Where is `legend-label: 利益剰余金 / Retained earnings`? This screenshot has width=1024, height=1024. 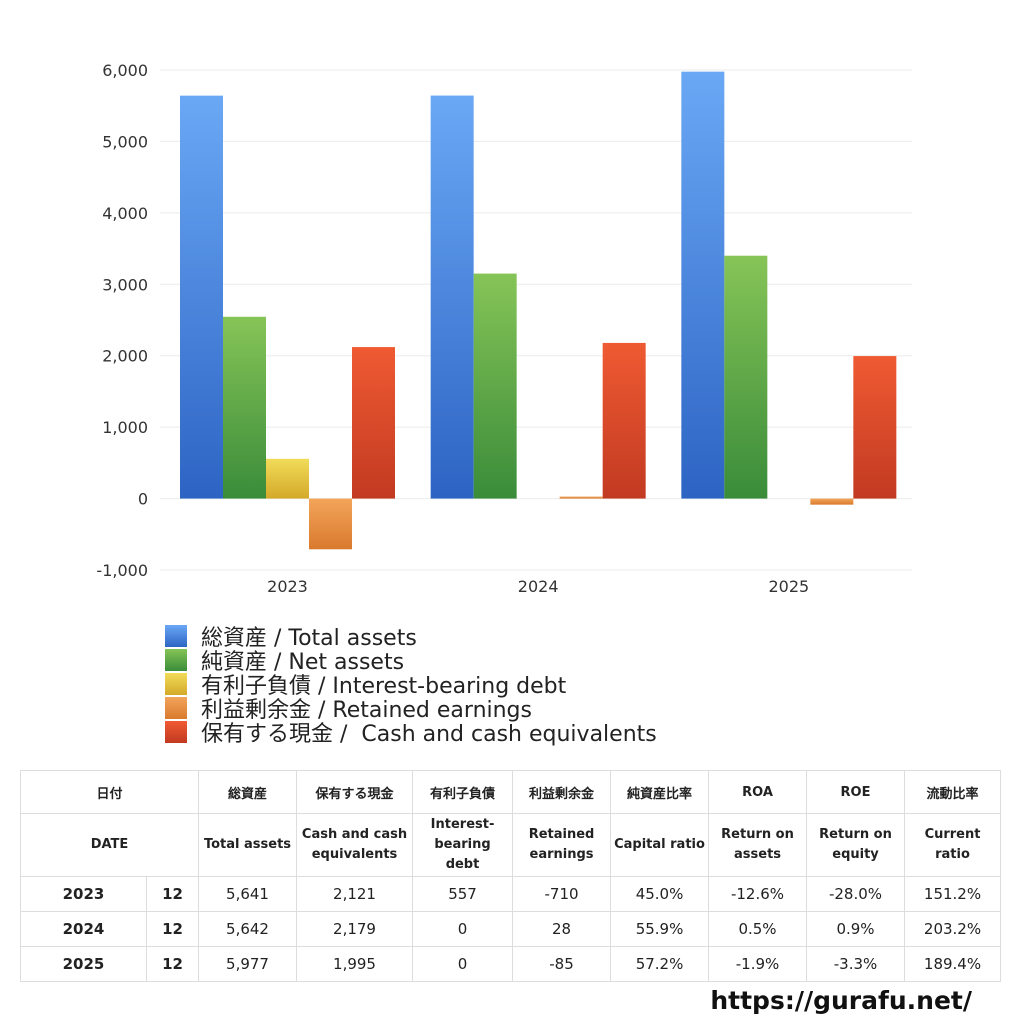 legend-label: 利益剰余金 / Retained earnings is located at coordinates (366, 710).